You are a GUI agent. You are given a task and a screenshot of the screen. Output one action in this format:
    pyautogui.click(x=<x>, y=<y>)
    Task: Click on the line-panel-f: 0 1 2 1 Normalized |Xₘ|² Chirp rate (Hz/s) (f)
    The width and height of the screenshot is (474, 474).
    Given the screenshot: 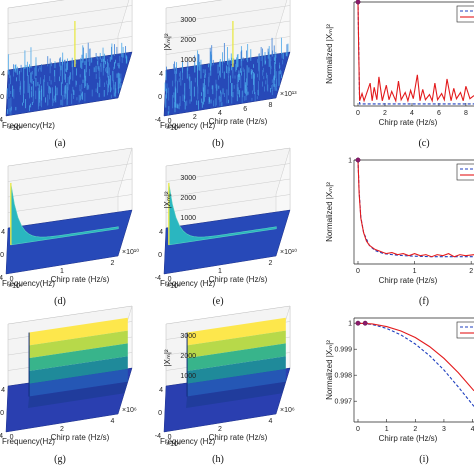 What is the action you would take?
    pyautogui.click(x=399, y=232)
    